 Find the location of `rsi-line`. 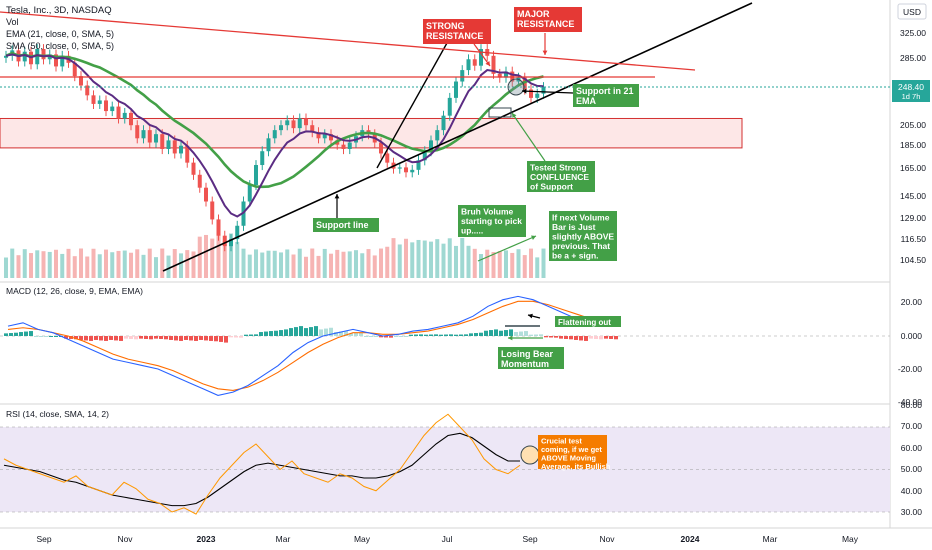

rsi-line is located at coordinates (262, 464).